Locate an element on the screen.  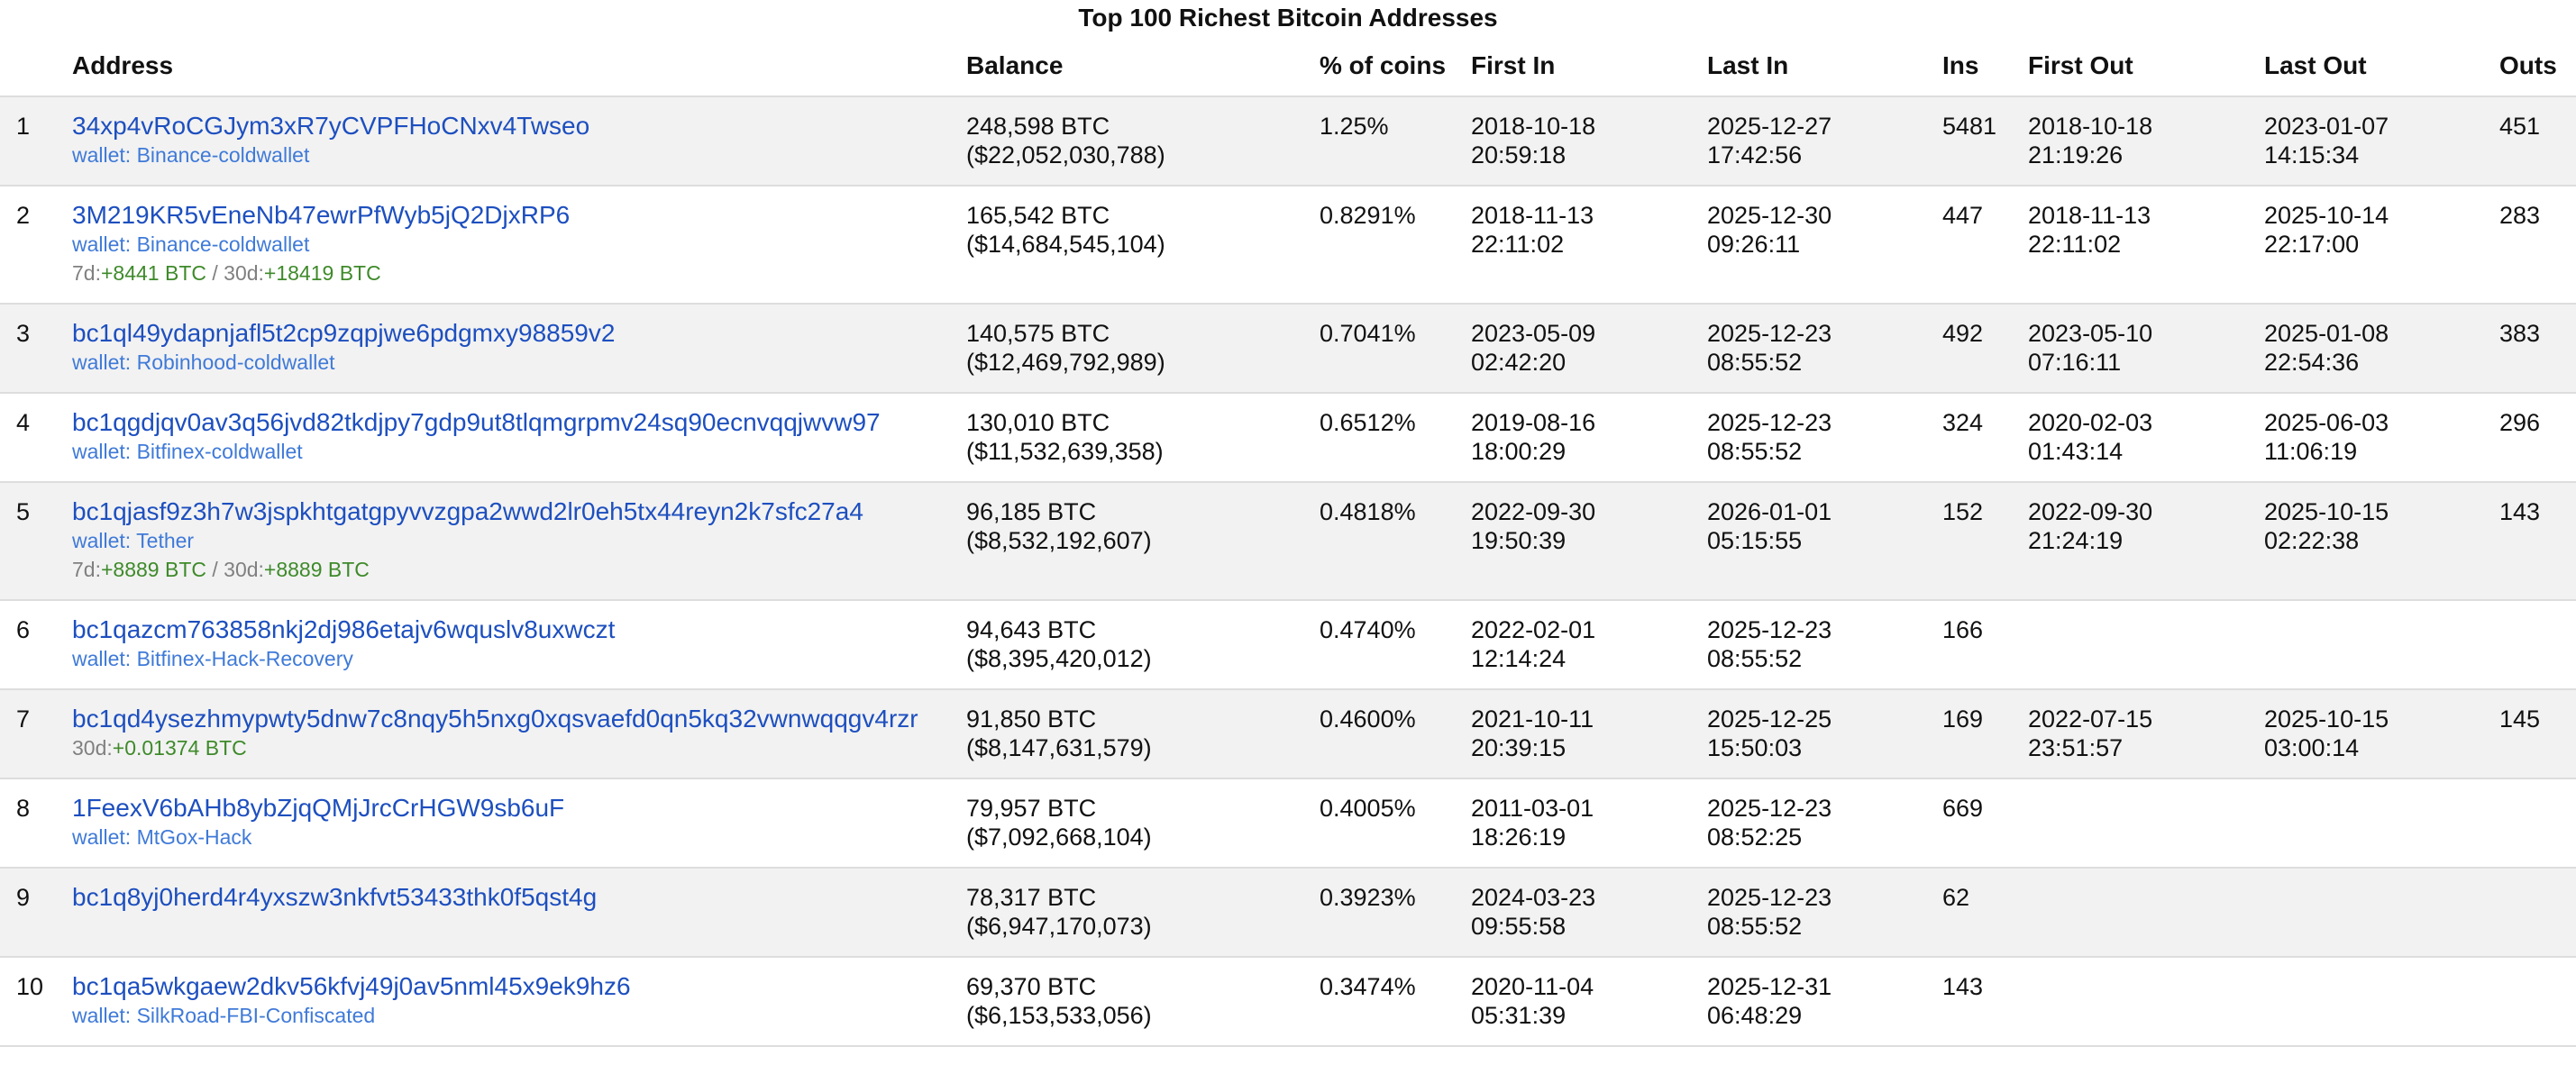
percent-cell: 0.4005% is located at coordinates (1396, 823).